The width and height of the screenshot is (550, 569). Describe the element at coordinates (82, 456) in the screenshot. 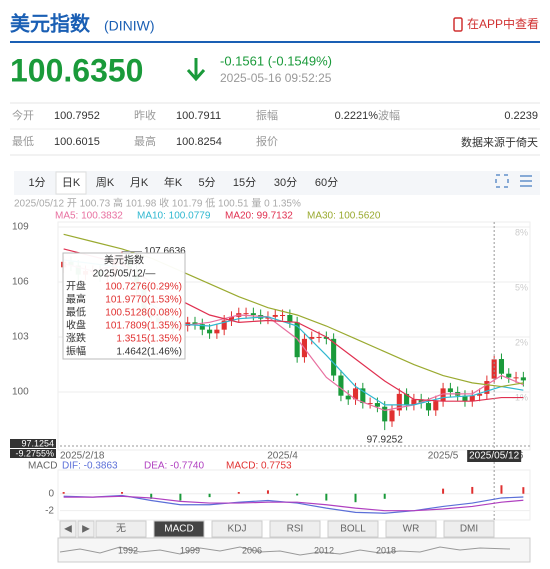

I see `x-label: 2025/2/18` at that location.